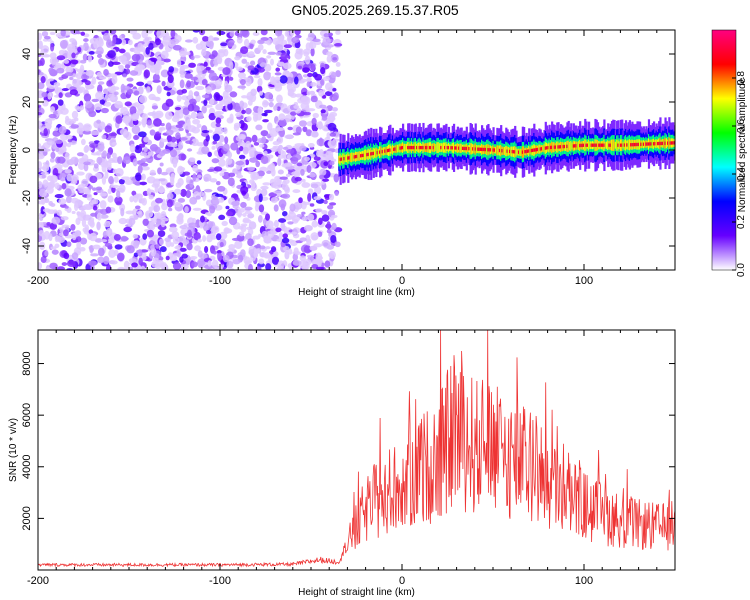 This screenshot has height=600, width=750. Describe the element at coordinates (356, 592) in the screenshot. I see `snr-x-axis-label: Height of straight line (km)` at that location.